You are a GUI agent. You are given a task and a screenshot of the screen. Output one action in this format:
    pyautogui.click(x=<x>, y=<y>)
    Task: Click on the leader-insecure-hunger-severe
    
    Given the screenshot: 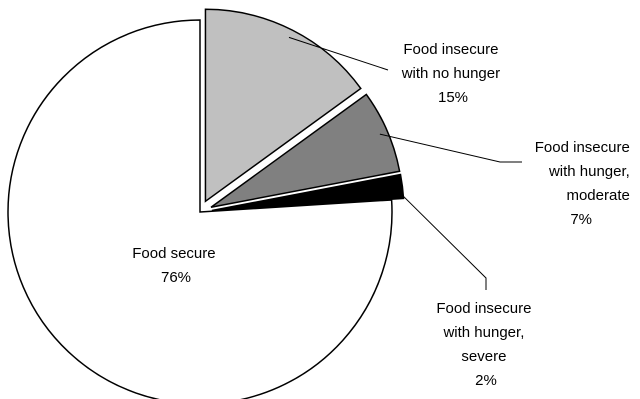 What is the action you would take?
    pyautogui.click(x=440, y=238)
    